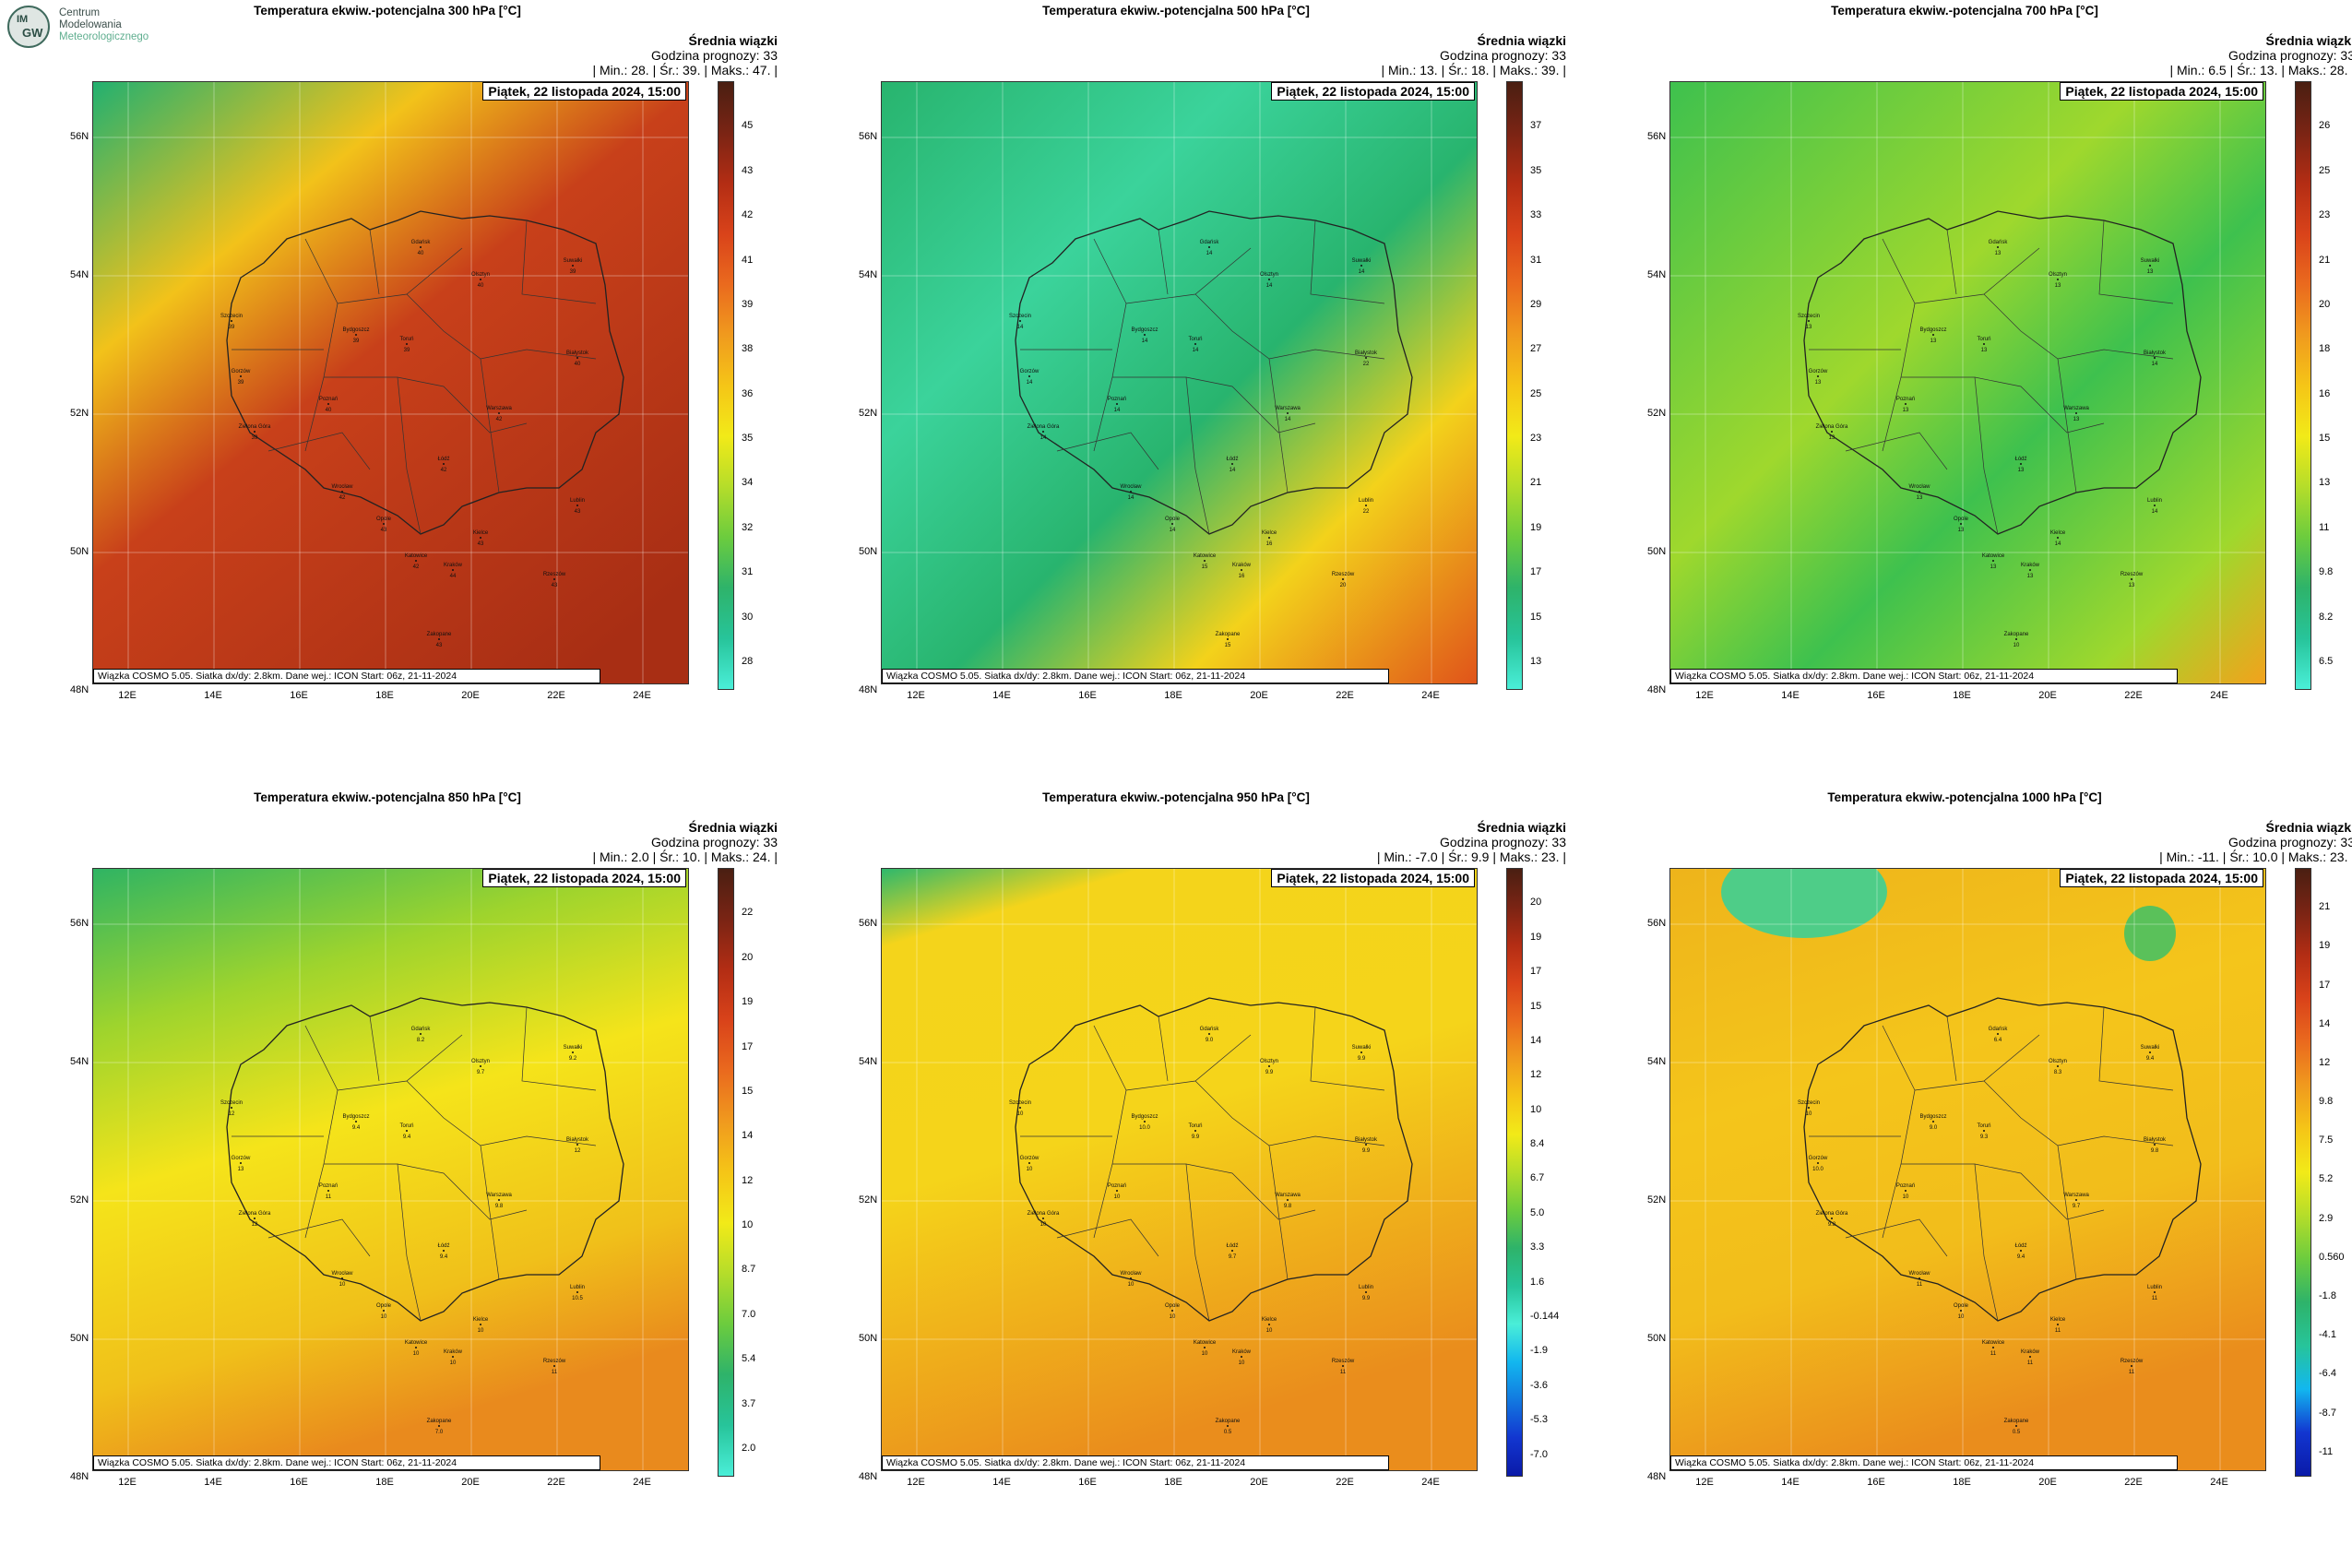 Image resolution: width=2352 pixels, height=1568 pixels. I want to click on city-label: Łódź, so click(2020, 459).